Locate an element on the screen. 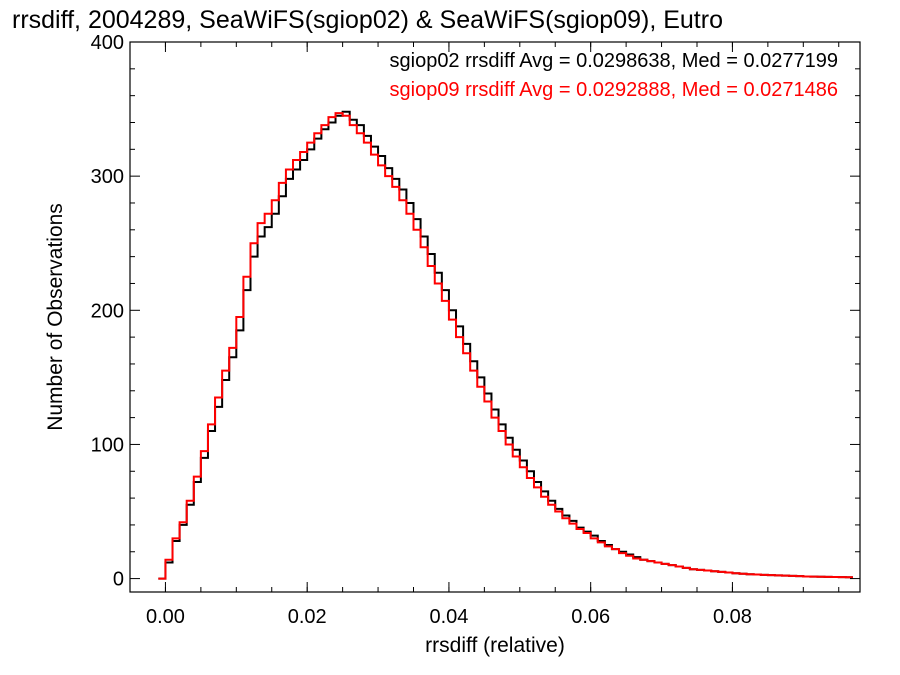 This screenshot has height=675, width=900. x-tick-label: 0.02 is located at coordinates (307, 617).